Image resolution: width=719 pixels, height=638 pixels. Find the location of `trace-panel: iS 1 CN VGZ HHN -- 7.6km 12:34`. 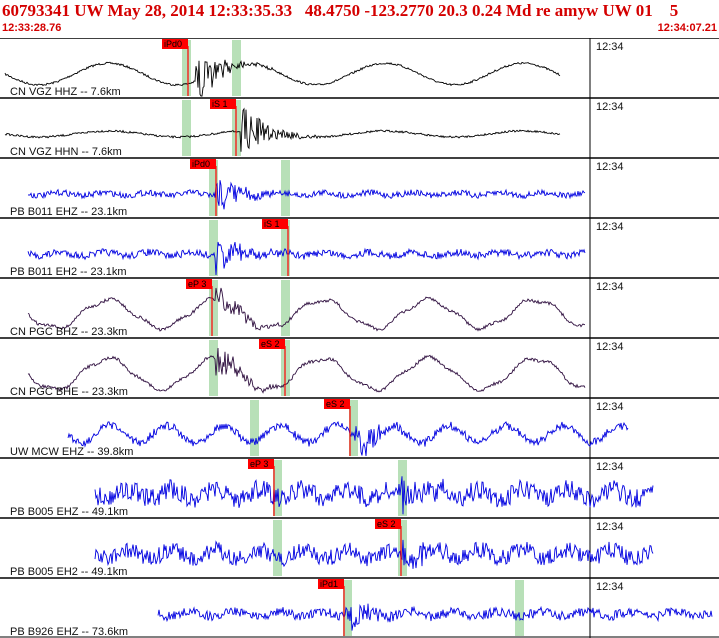

trace-panel: iS 1 CN VGZ HHN -- 7.6km 12:34 is located at coordinates (359, 127).